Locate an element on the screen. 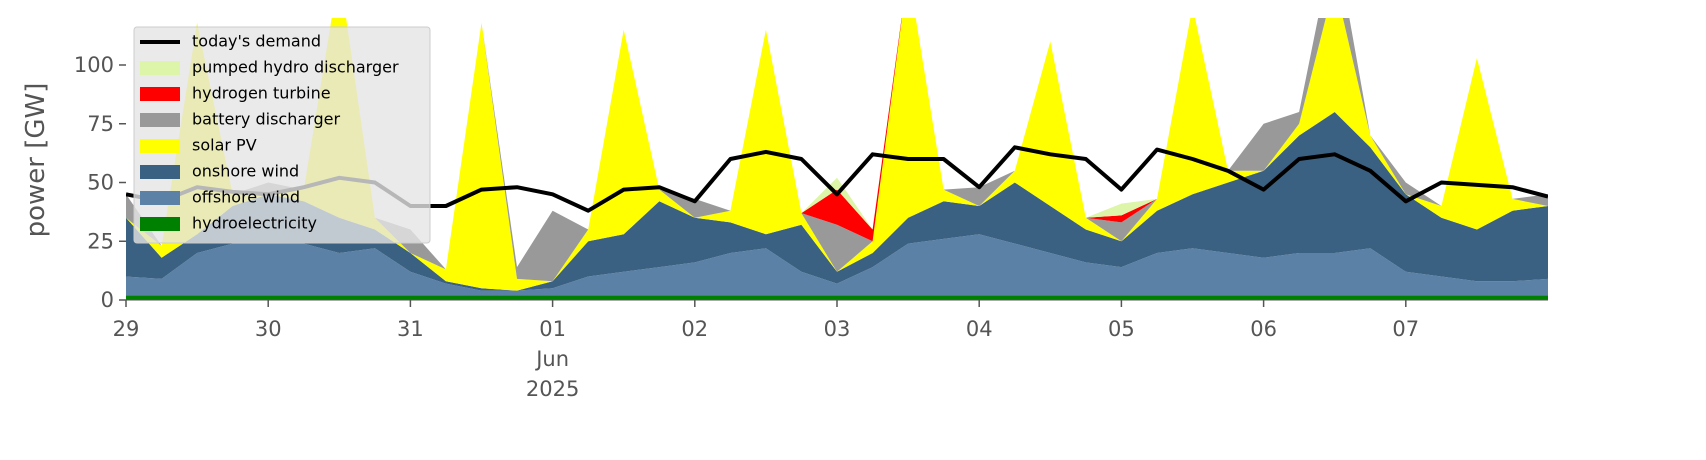 Image resolution: width=1706 pixels, height=460 pixels. legend-label: pumped hydro discharger is located at coordinates (295, 67).